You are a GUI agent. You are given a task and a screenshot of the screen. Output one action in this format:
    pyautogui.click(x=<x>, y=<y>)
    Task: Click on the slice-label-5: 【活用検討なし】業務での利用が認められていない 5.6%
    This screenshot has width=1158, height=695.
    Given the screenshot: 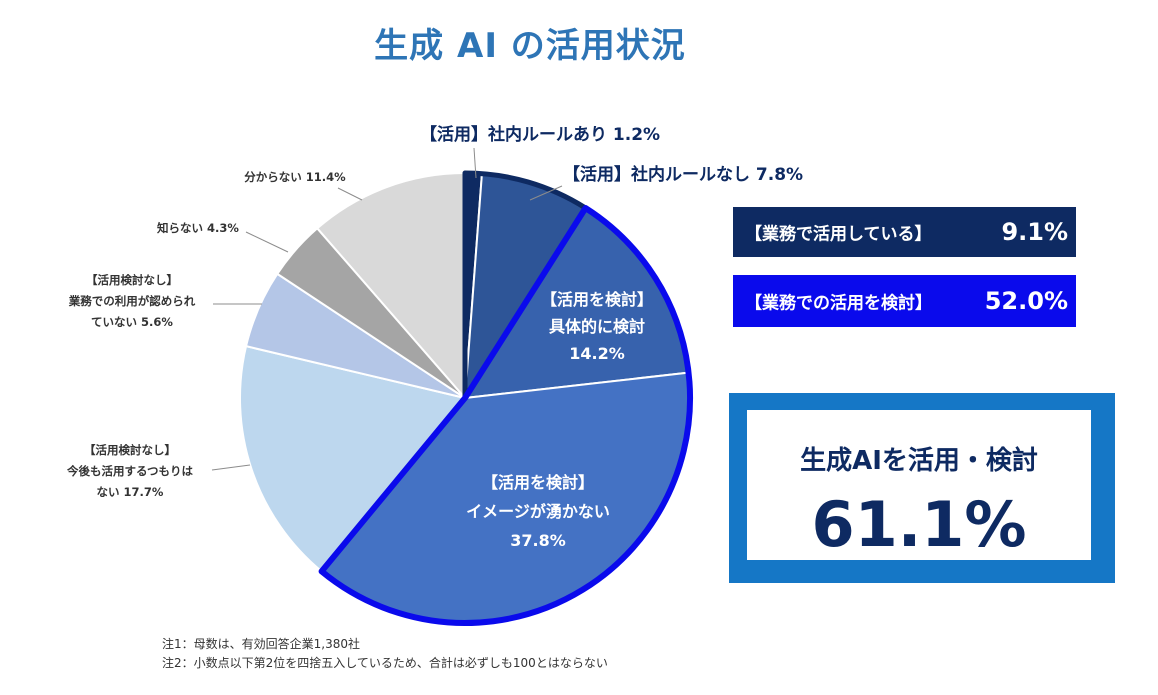 What is the action you would take?
    pyautogui.click(x=132, y=301)
    